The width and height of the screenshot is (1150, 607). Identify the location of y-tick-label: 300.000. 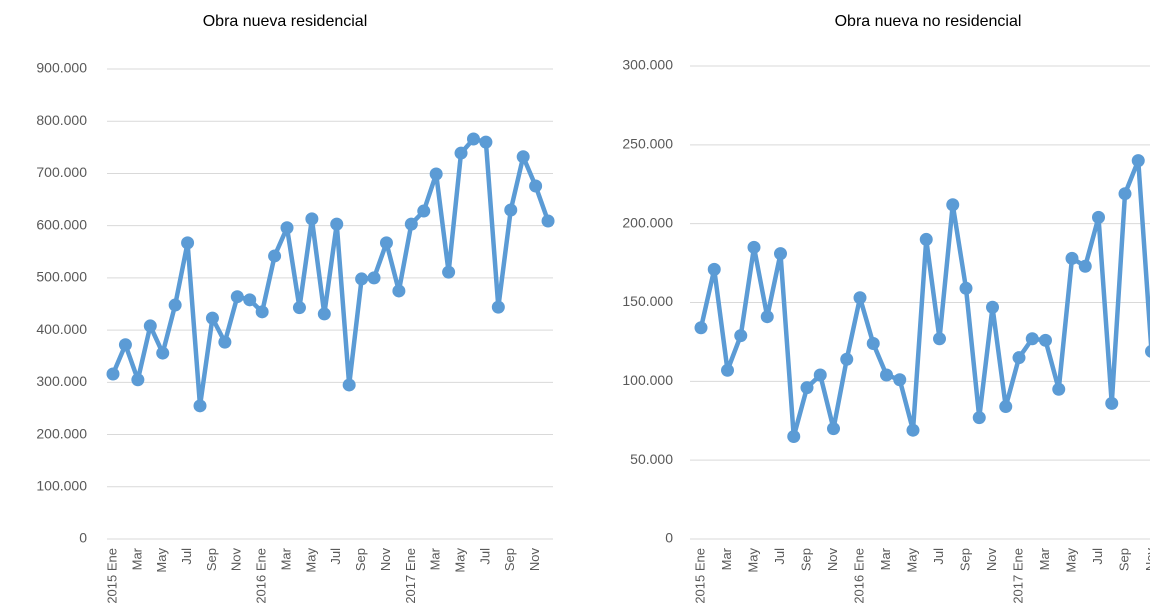
(647, 65).